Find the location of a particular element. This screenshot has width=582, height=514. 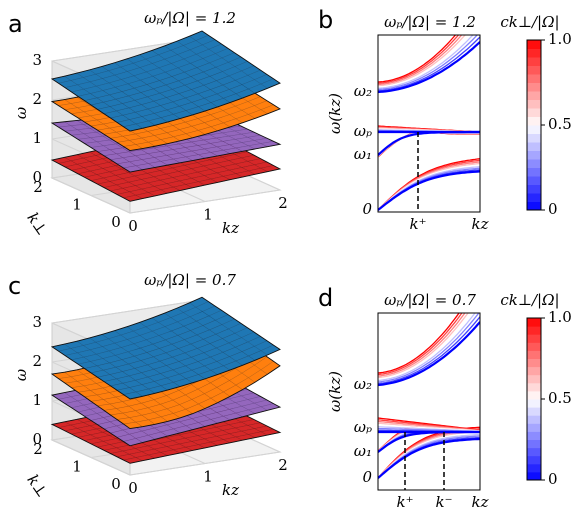

curves is located at coordinates (429, 396).